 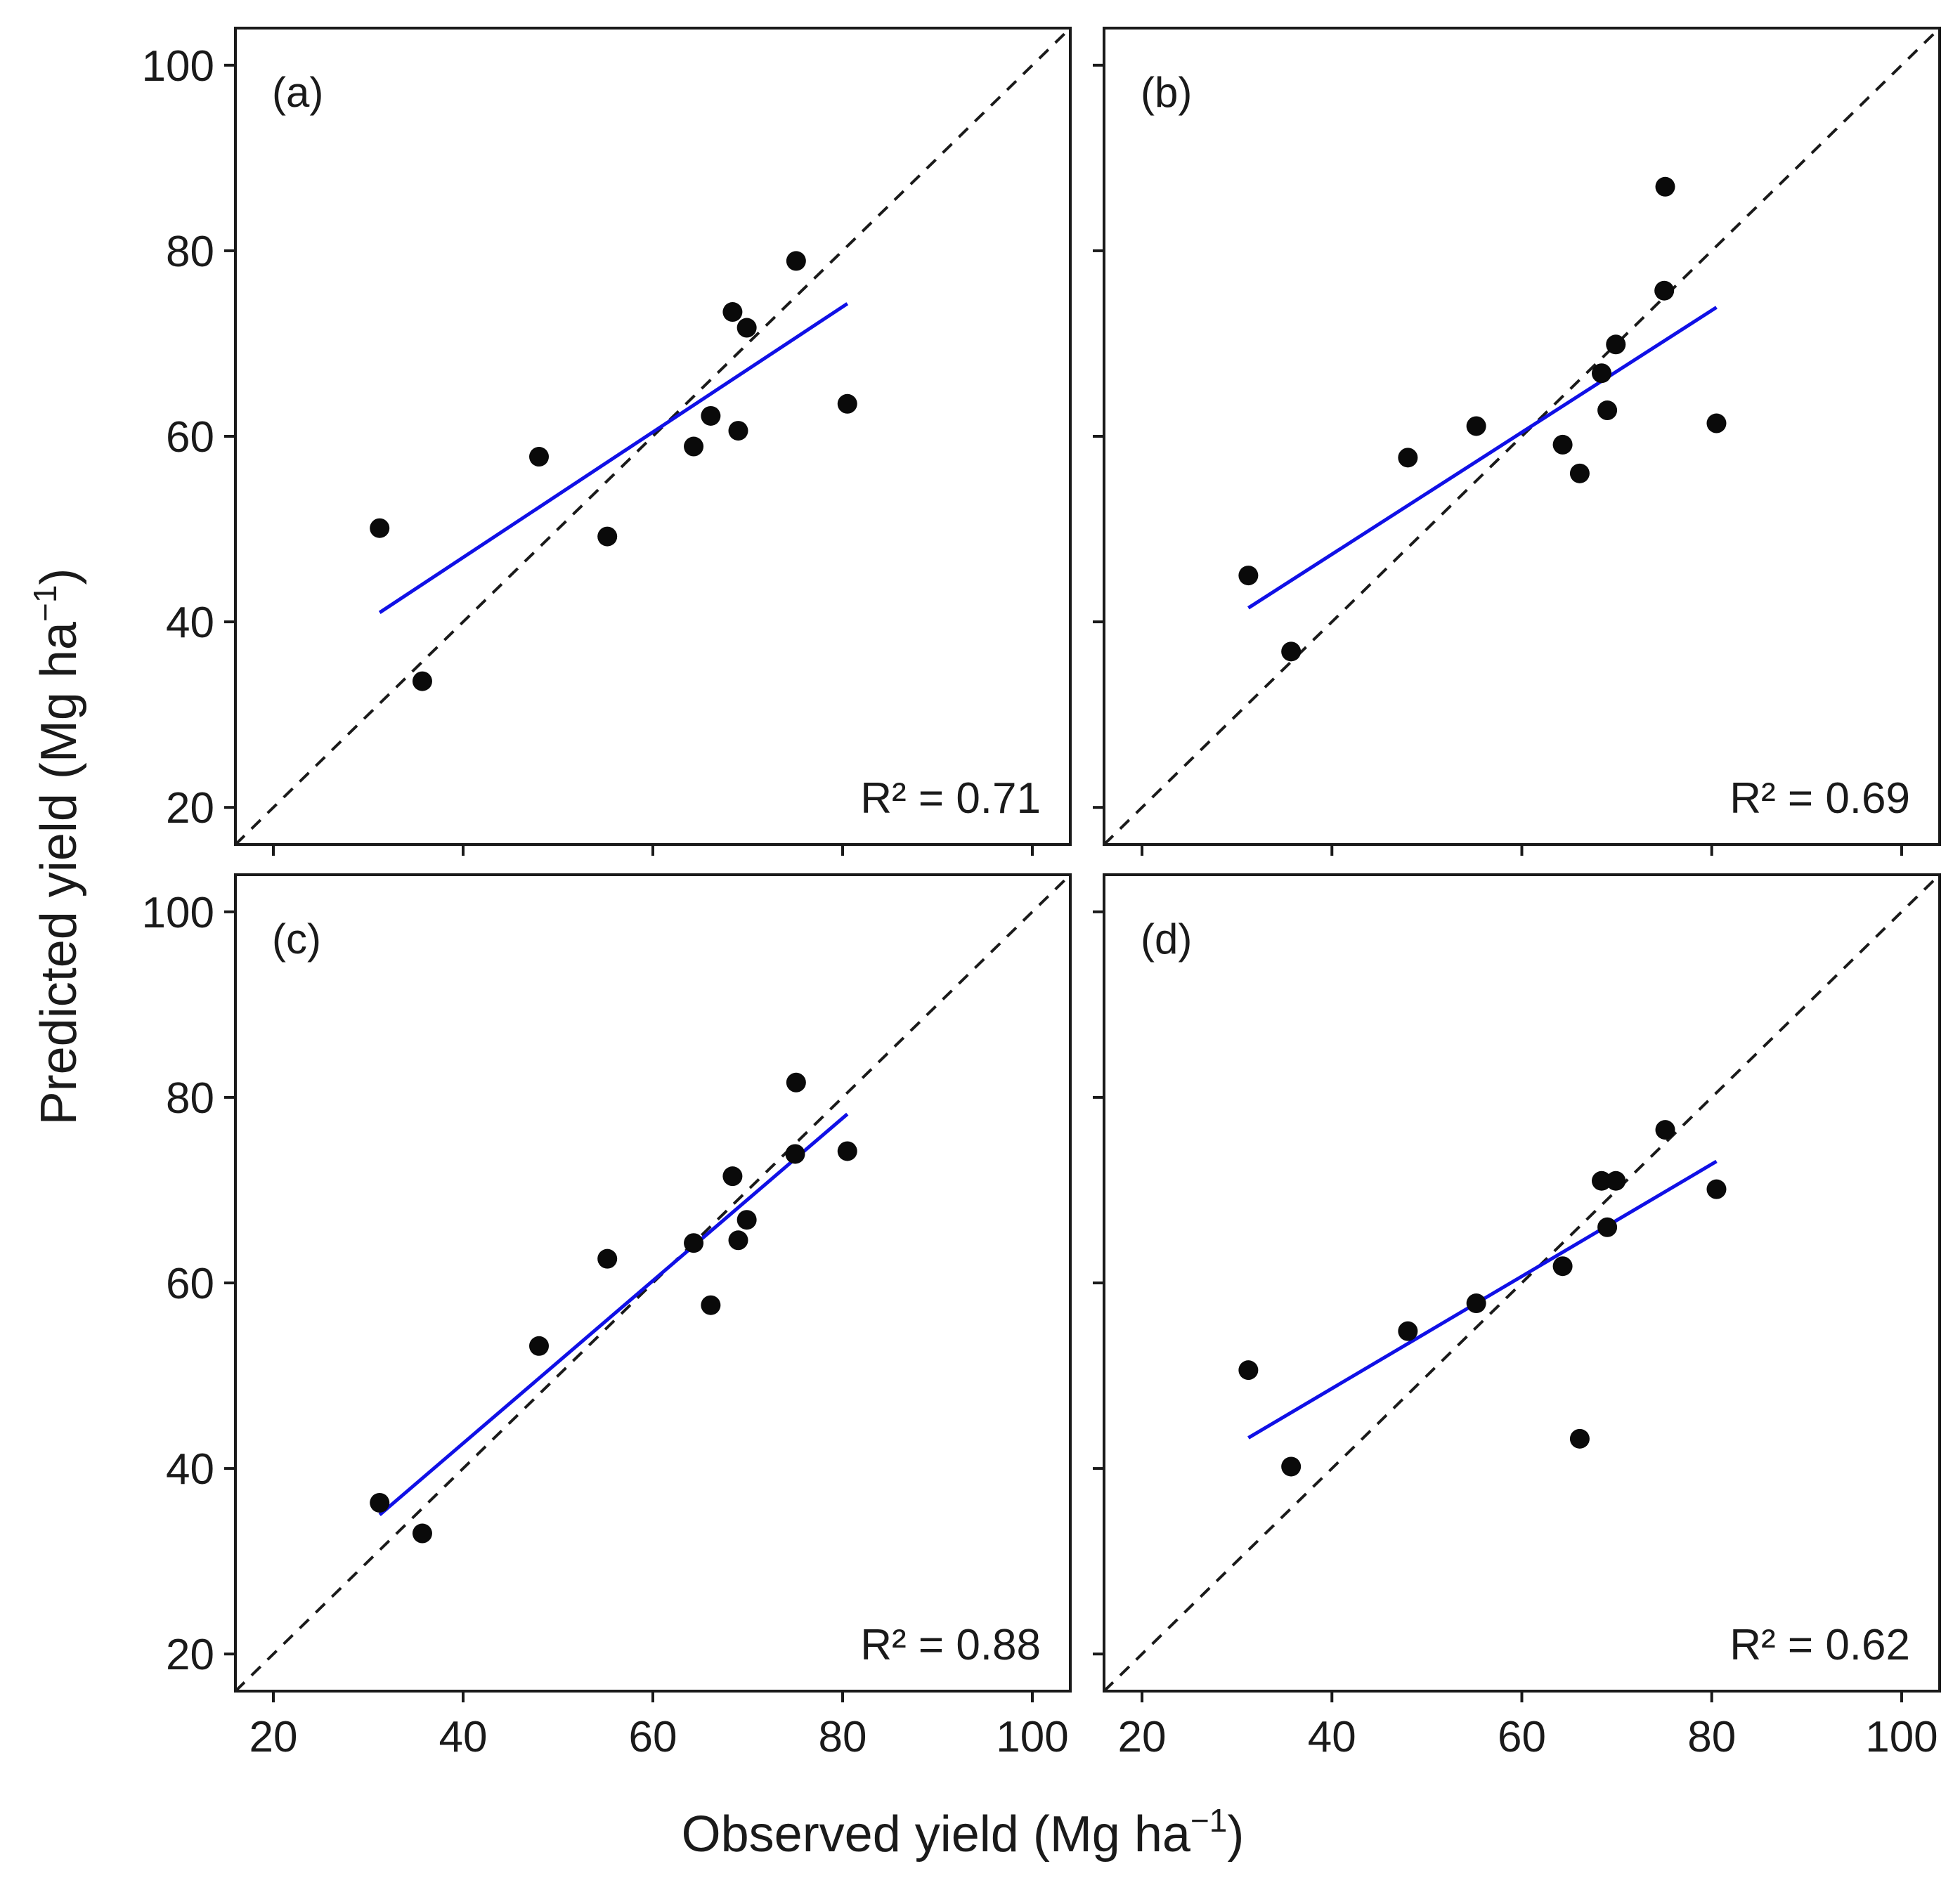 I want to click on y-axis-title: Predicted yield (Mg ha−1), so click(x=57, y=847).